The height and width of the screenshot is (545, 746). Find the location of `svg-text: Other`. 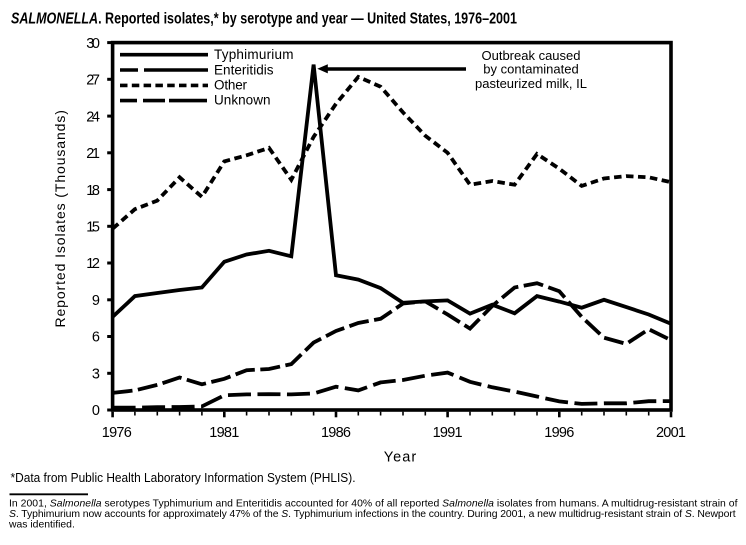

svg-text: Other is located at coordinates (231, 84).